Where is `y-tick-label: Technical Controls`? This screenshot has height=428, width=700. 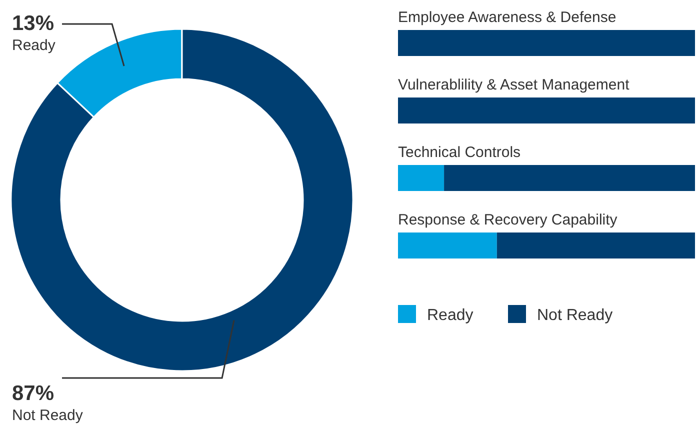 y-tick-label: Technical Controls is located at coordinates (459, 152).